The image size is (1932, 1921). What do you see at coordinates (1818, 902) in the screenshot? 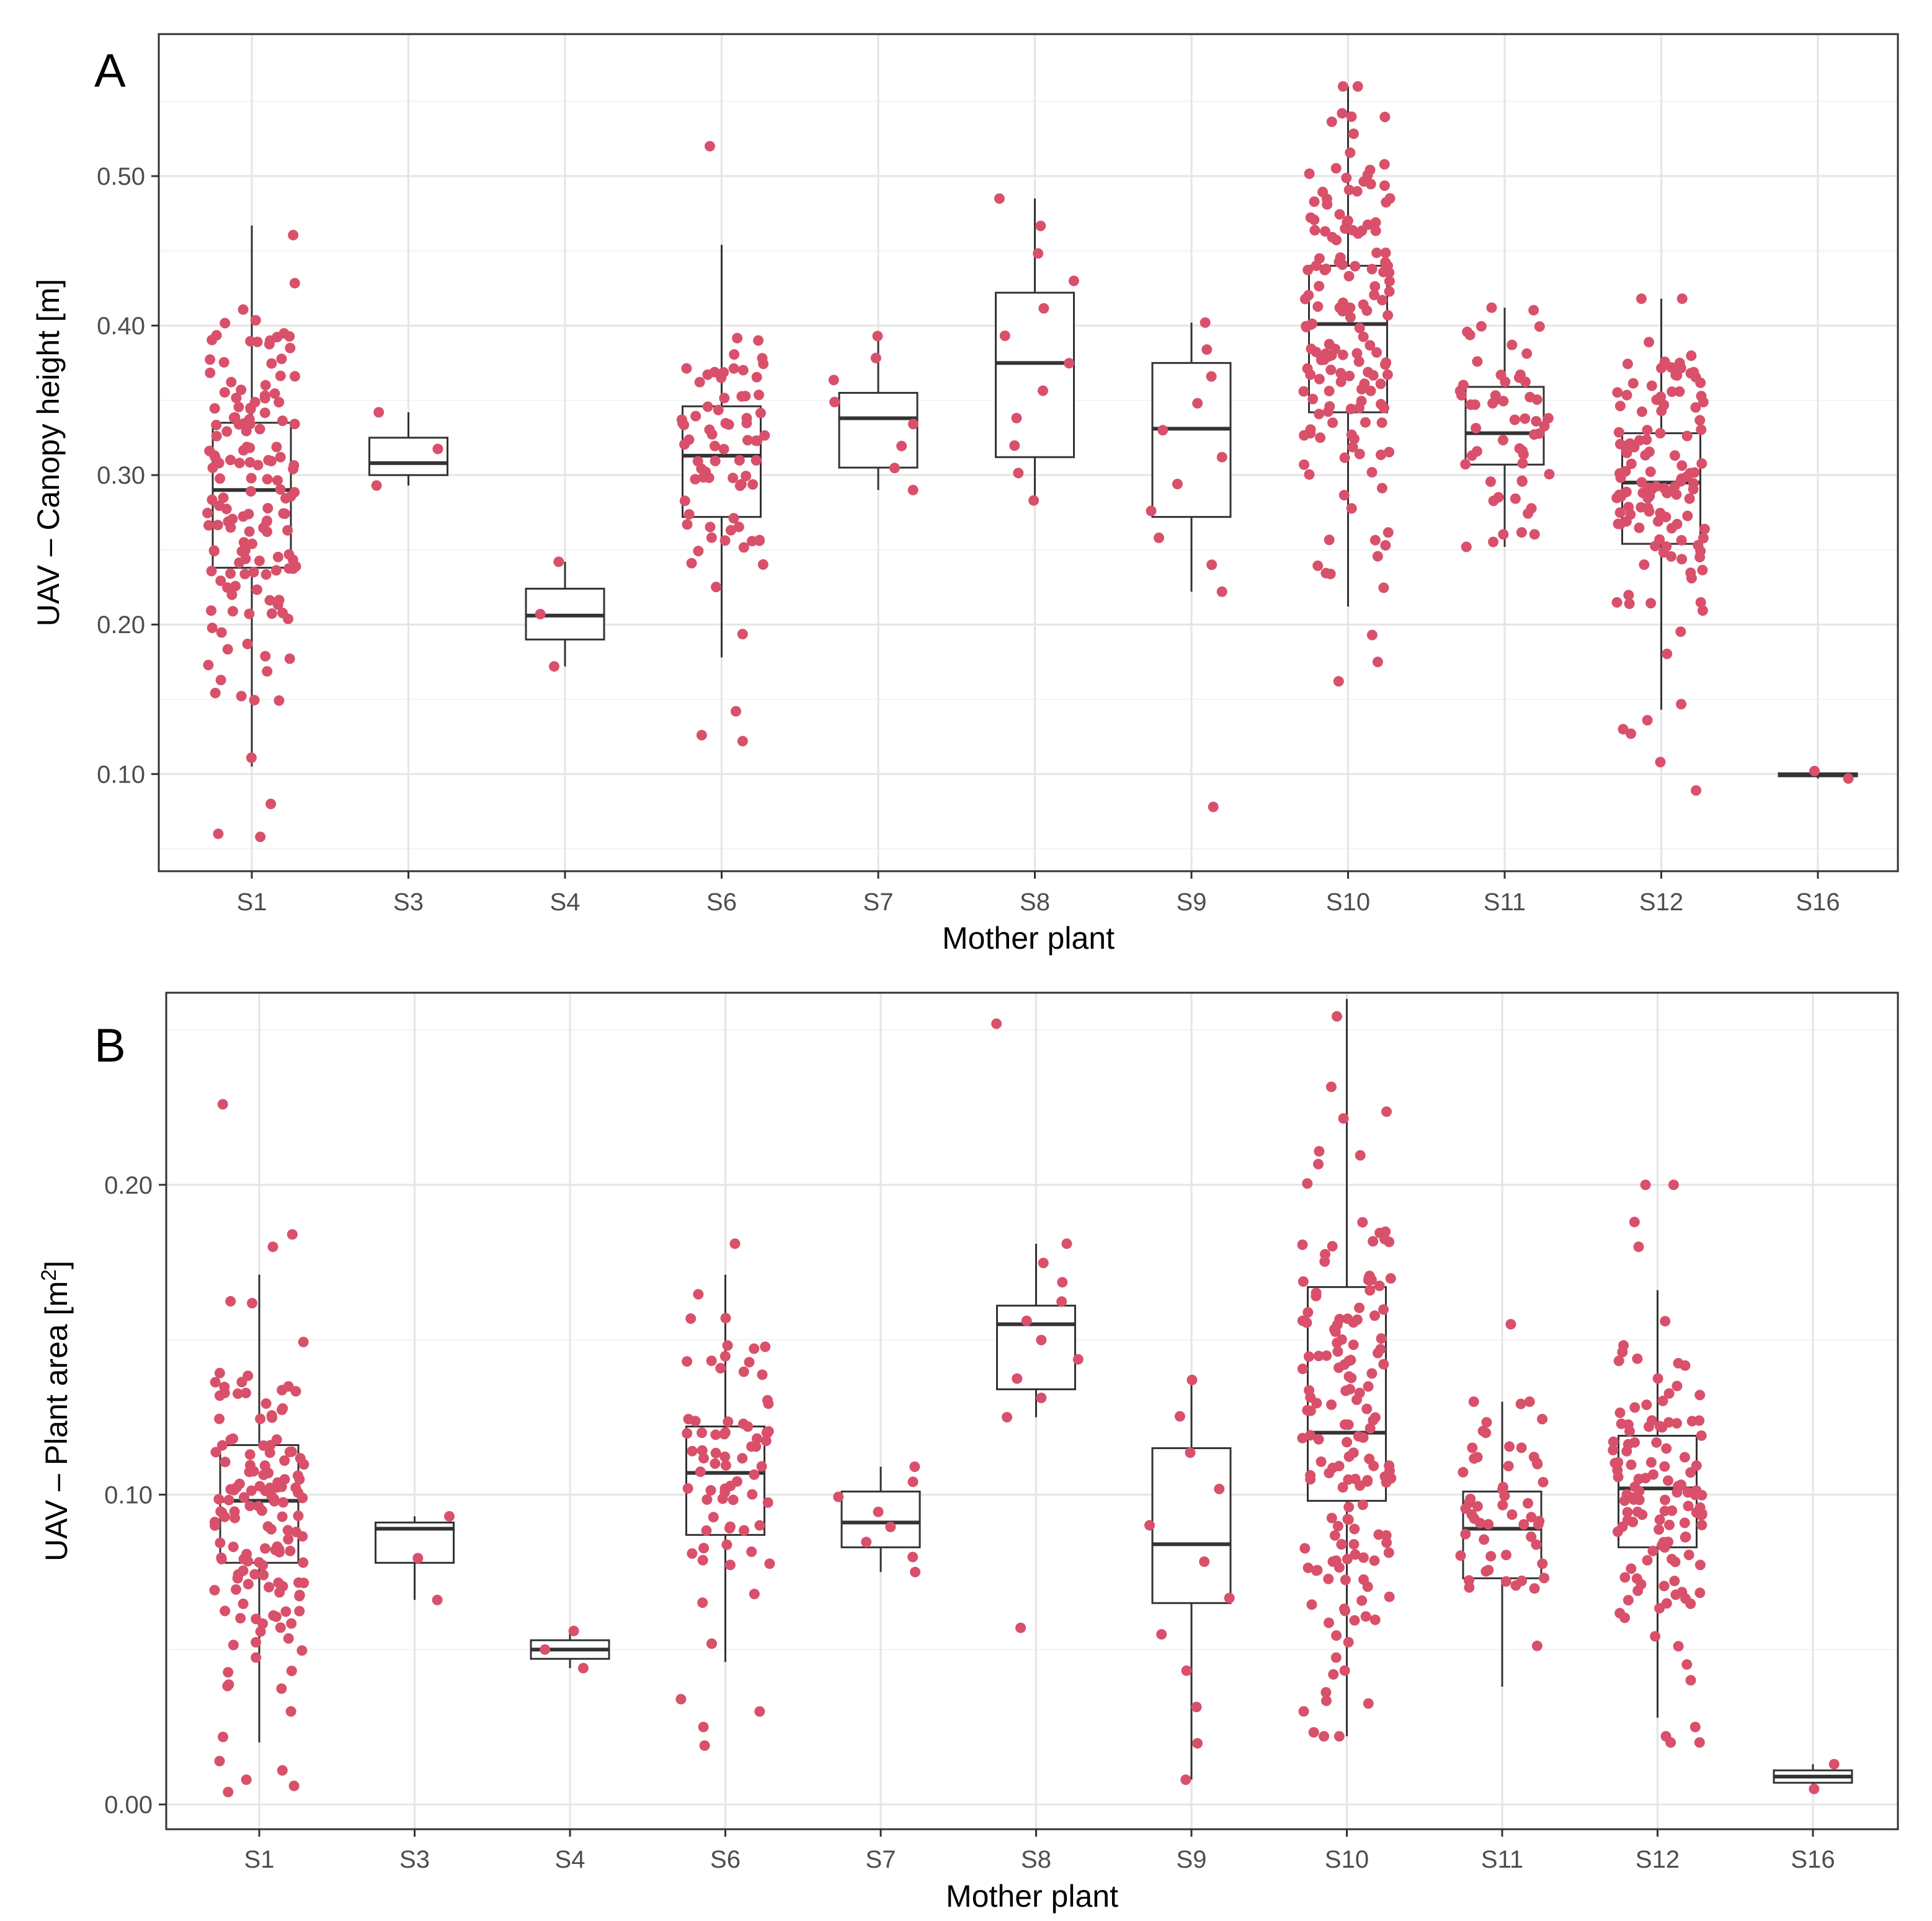
I see `x-tick-label: S16` at bounding box center [1818, 902].